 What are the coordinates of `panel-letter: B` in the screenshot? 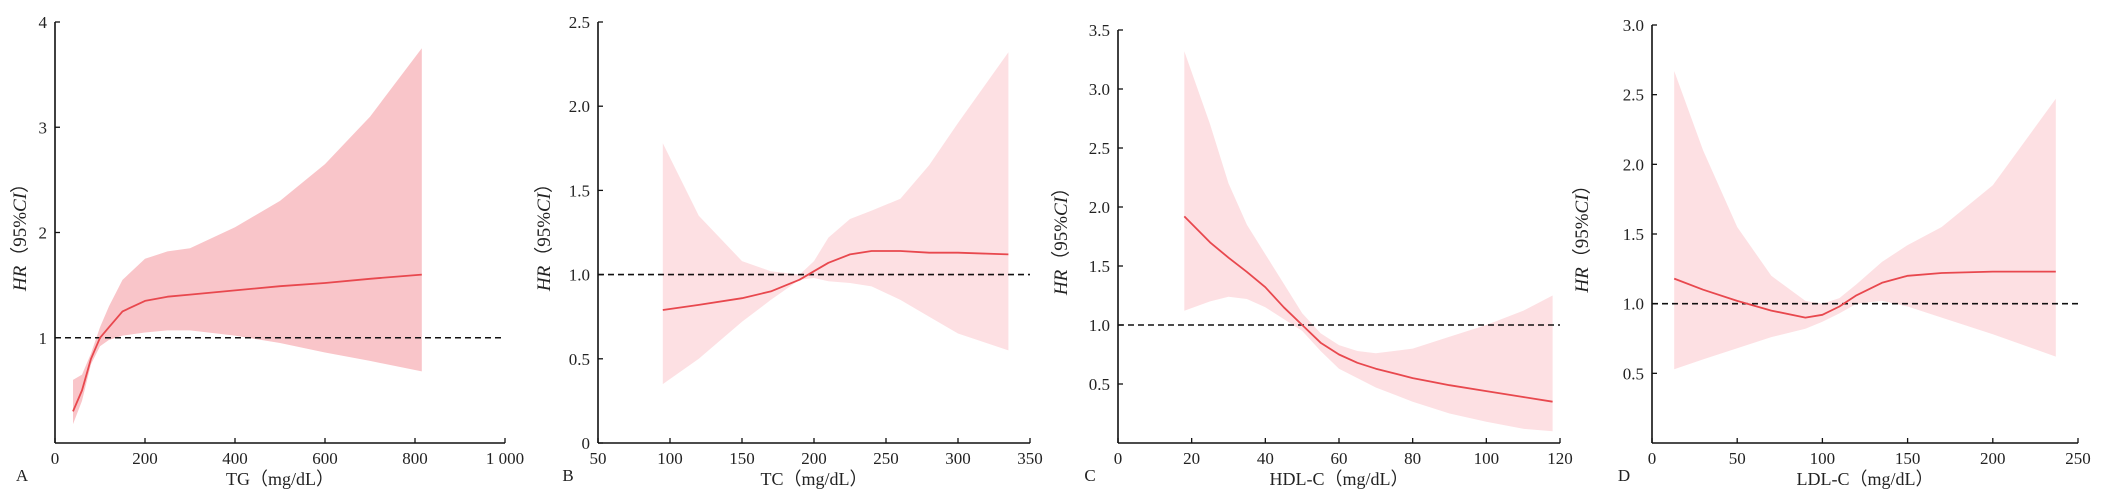 It's located at (567, 475).